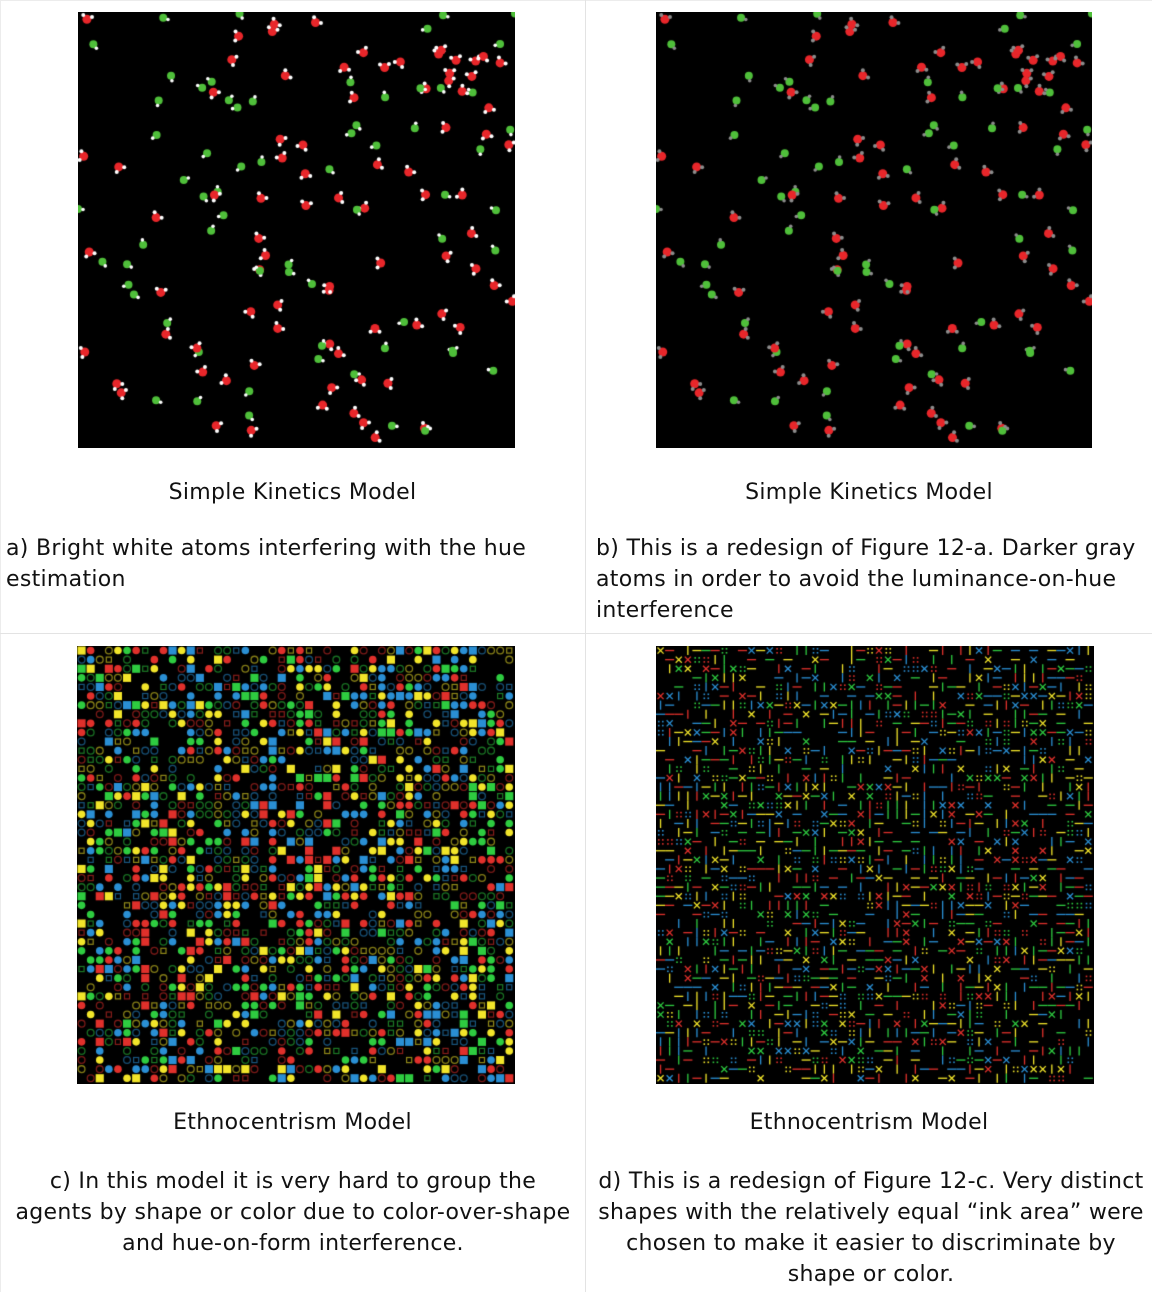  What do you see at coordinates (292, 1122) in the screenshot?
I see `panel-c-model-title: Ethnocentrism Model` at bounding box center [292, 1122].